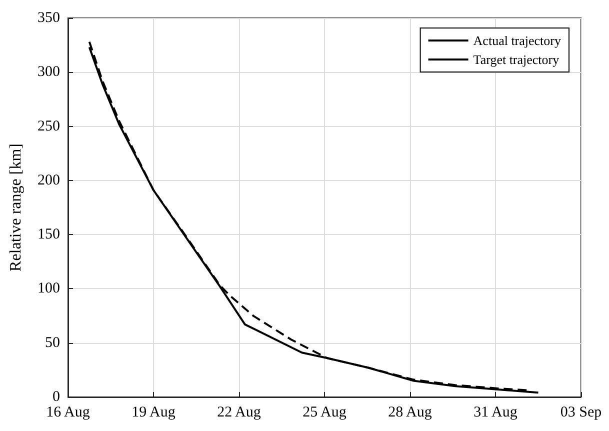 This screenshot has height=431, width=609. I want to click on legend-label: Actual trajectory, so click(517, 40).